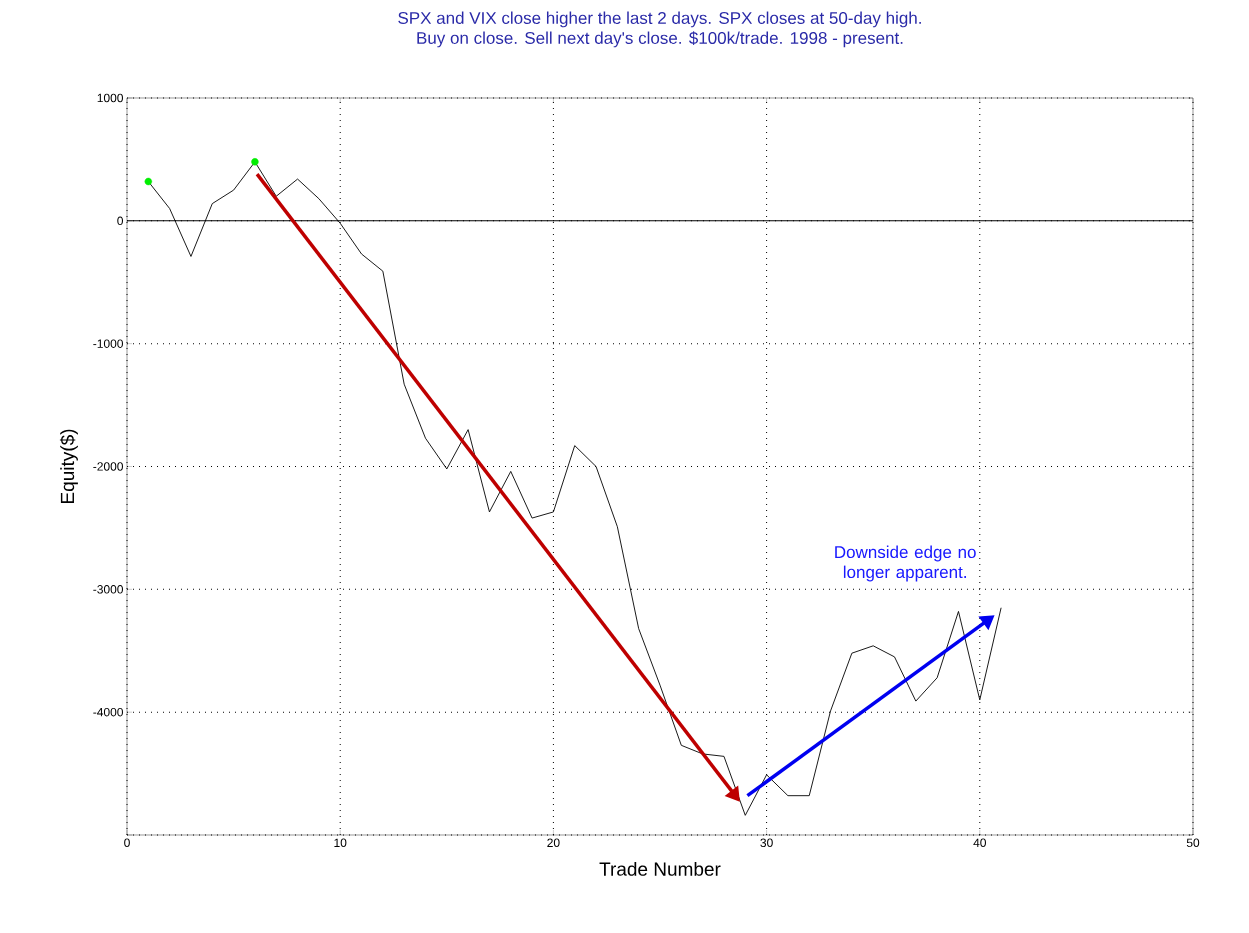  Describe the element at coordinates (68, 466) in the screenshot. I see `y-axis-title: Equity($)` at that location.